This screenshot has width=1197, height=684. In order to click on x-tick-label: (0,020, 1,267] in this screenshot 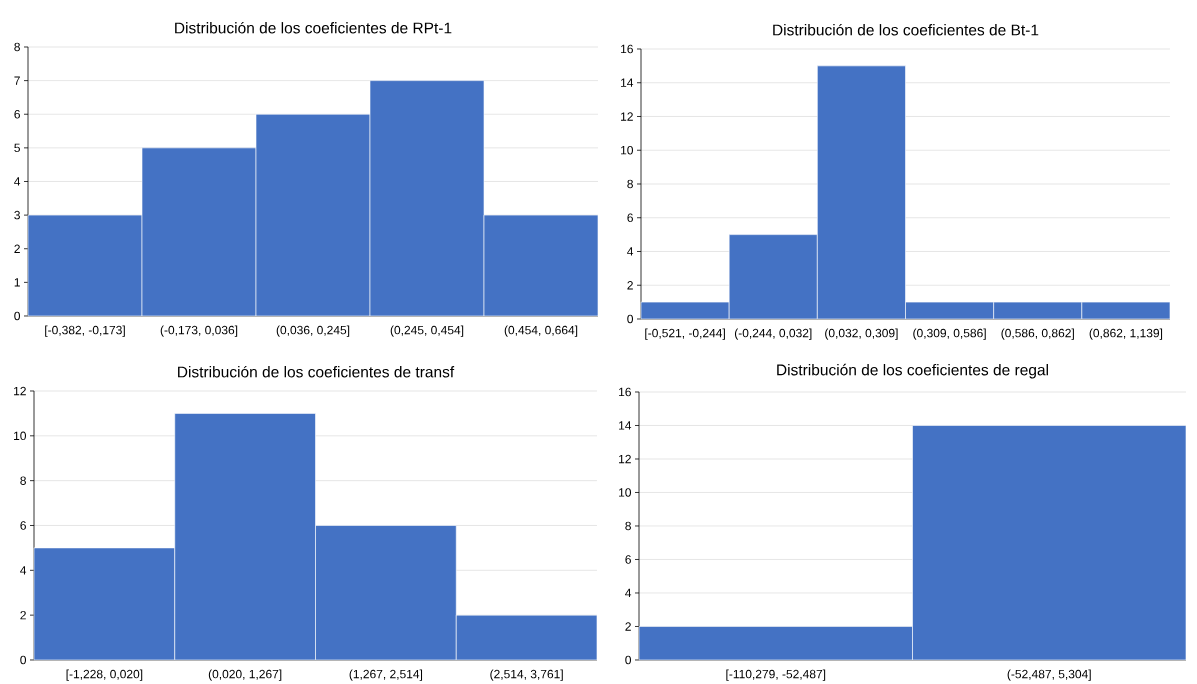, I will do `click(245, 675)`.